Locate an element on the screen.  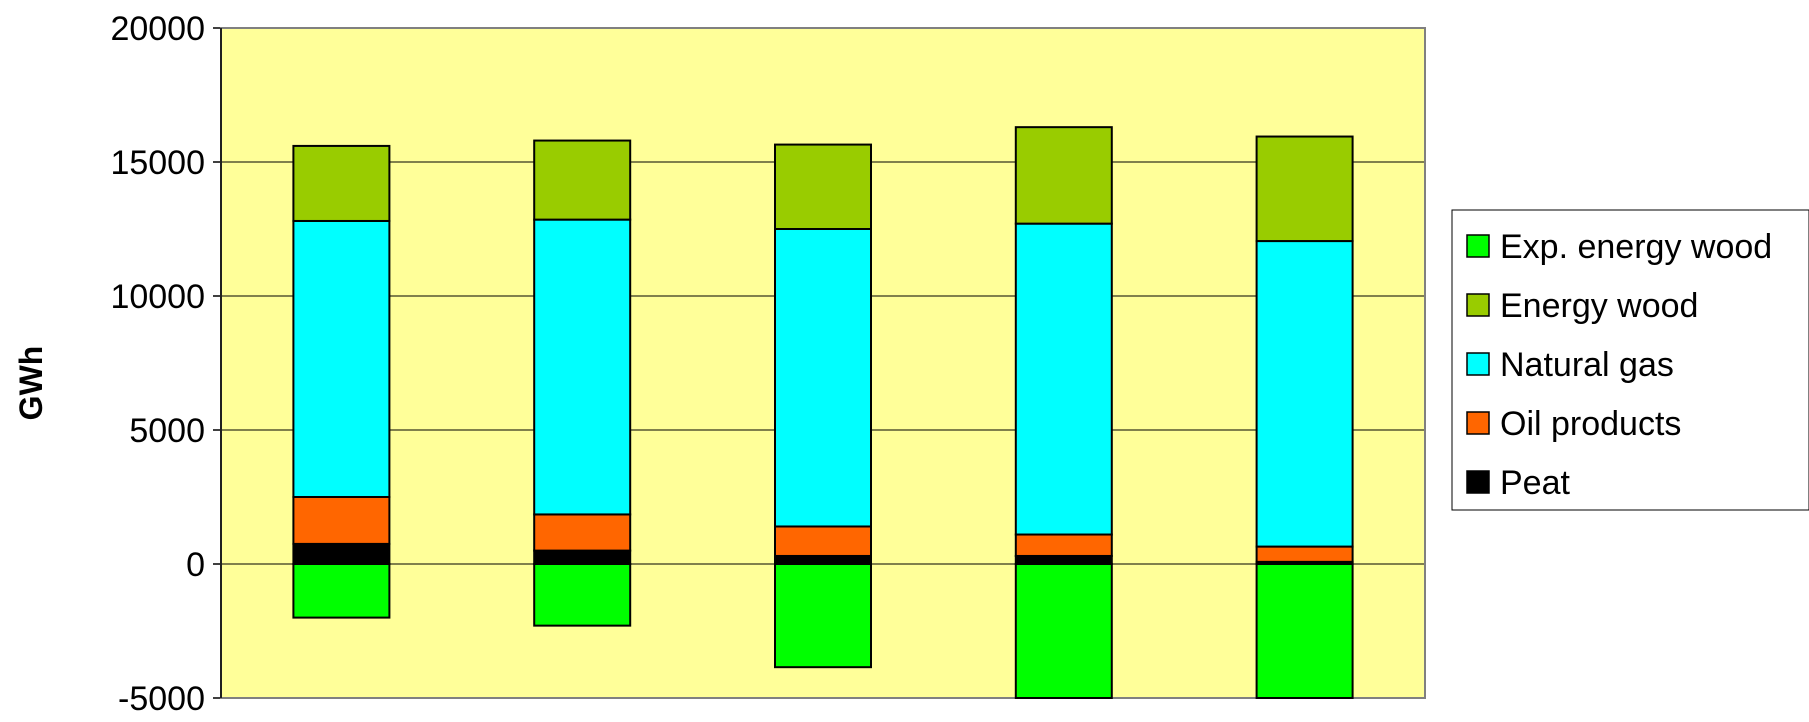
y-tick-label: 20000 is located at coordinates (157, 29).